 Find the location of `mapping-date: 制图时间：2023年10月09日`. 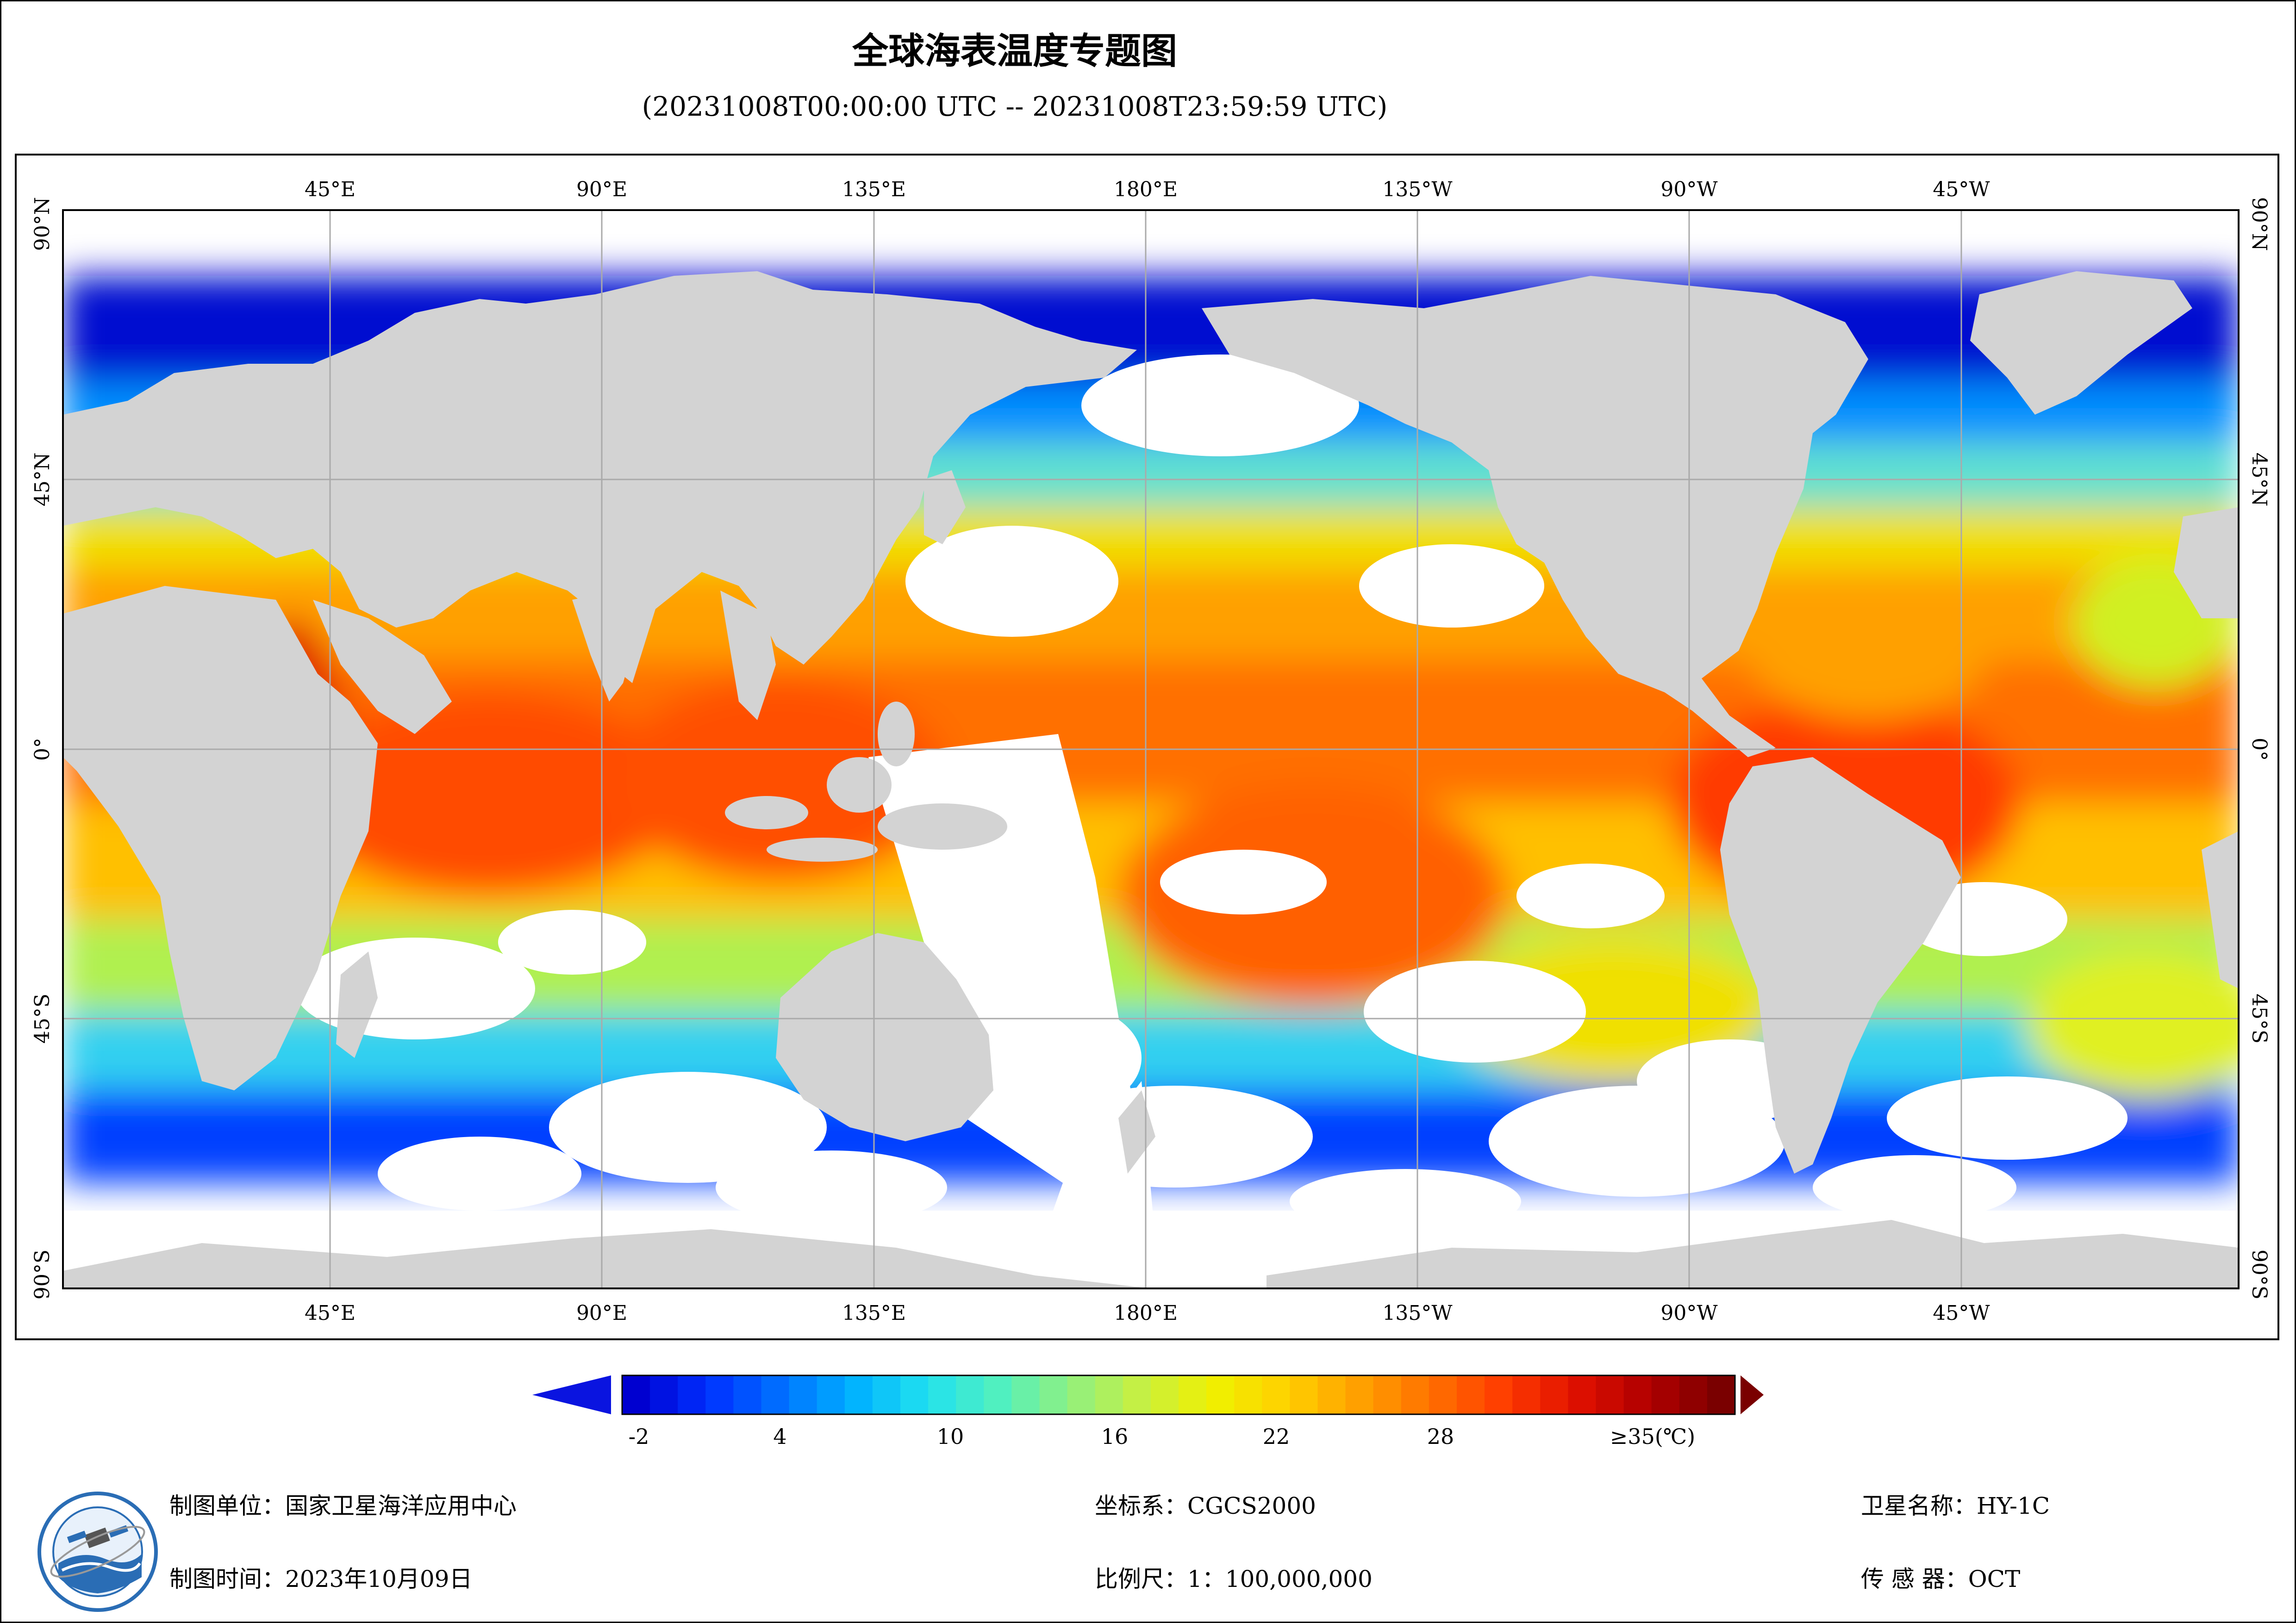

mapping-date: 制图时间：2023年10月09日 is located at coordinates (321, 1579).